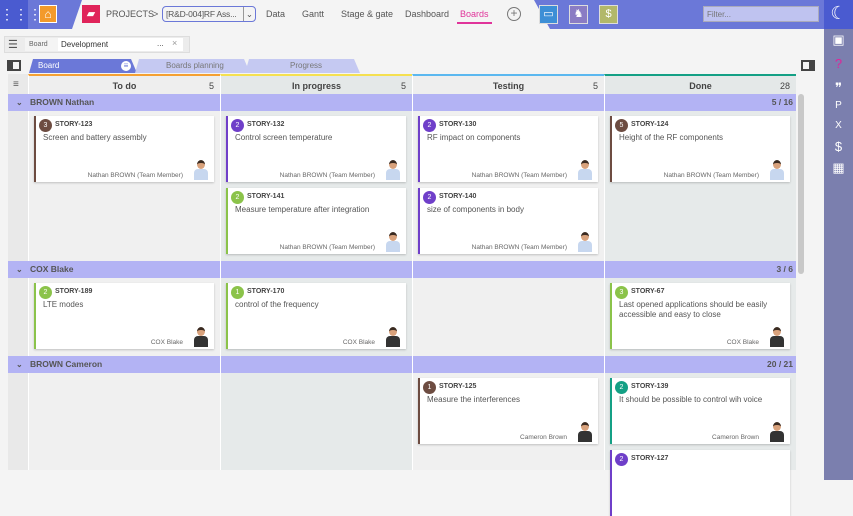 The image size is (853, 516). Describe the element at coordinates (313, 14) in the screenshot. I see `tab-gantt: Gantt` at that location.